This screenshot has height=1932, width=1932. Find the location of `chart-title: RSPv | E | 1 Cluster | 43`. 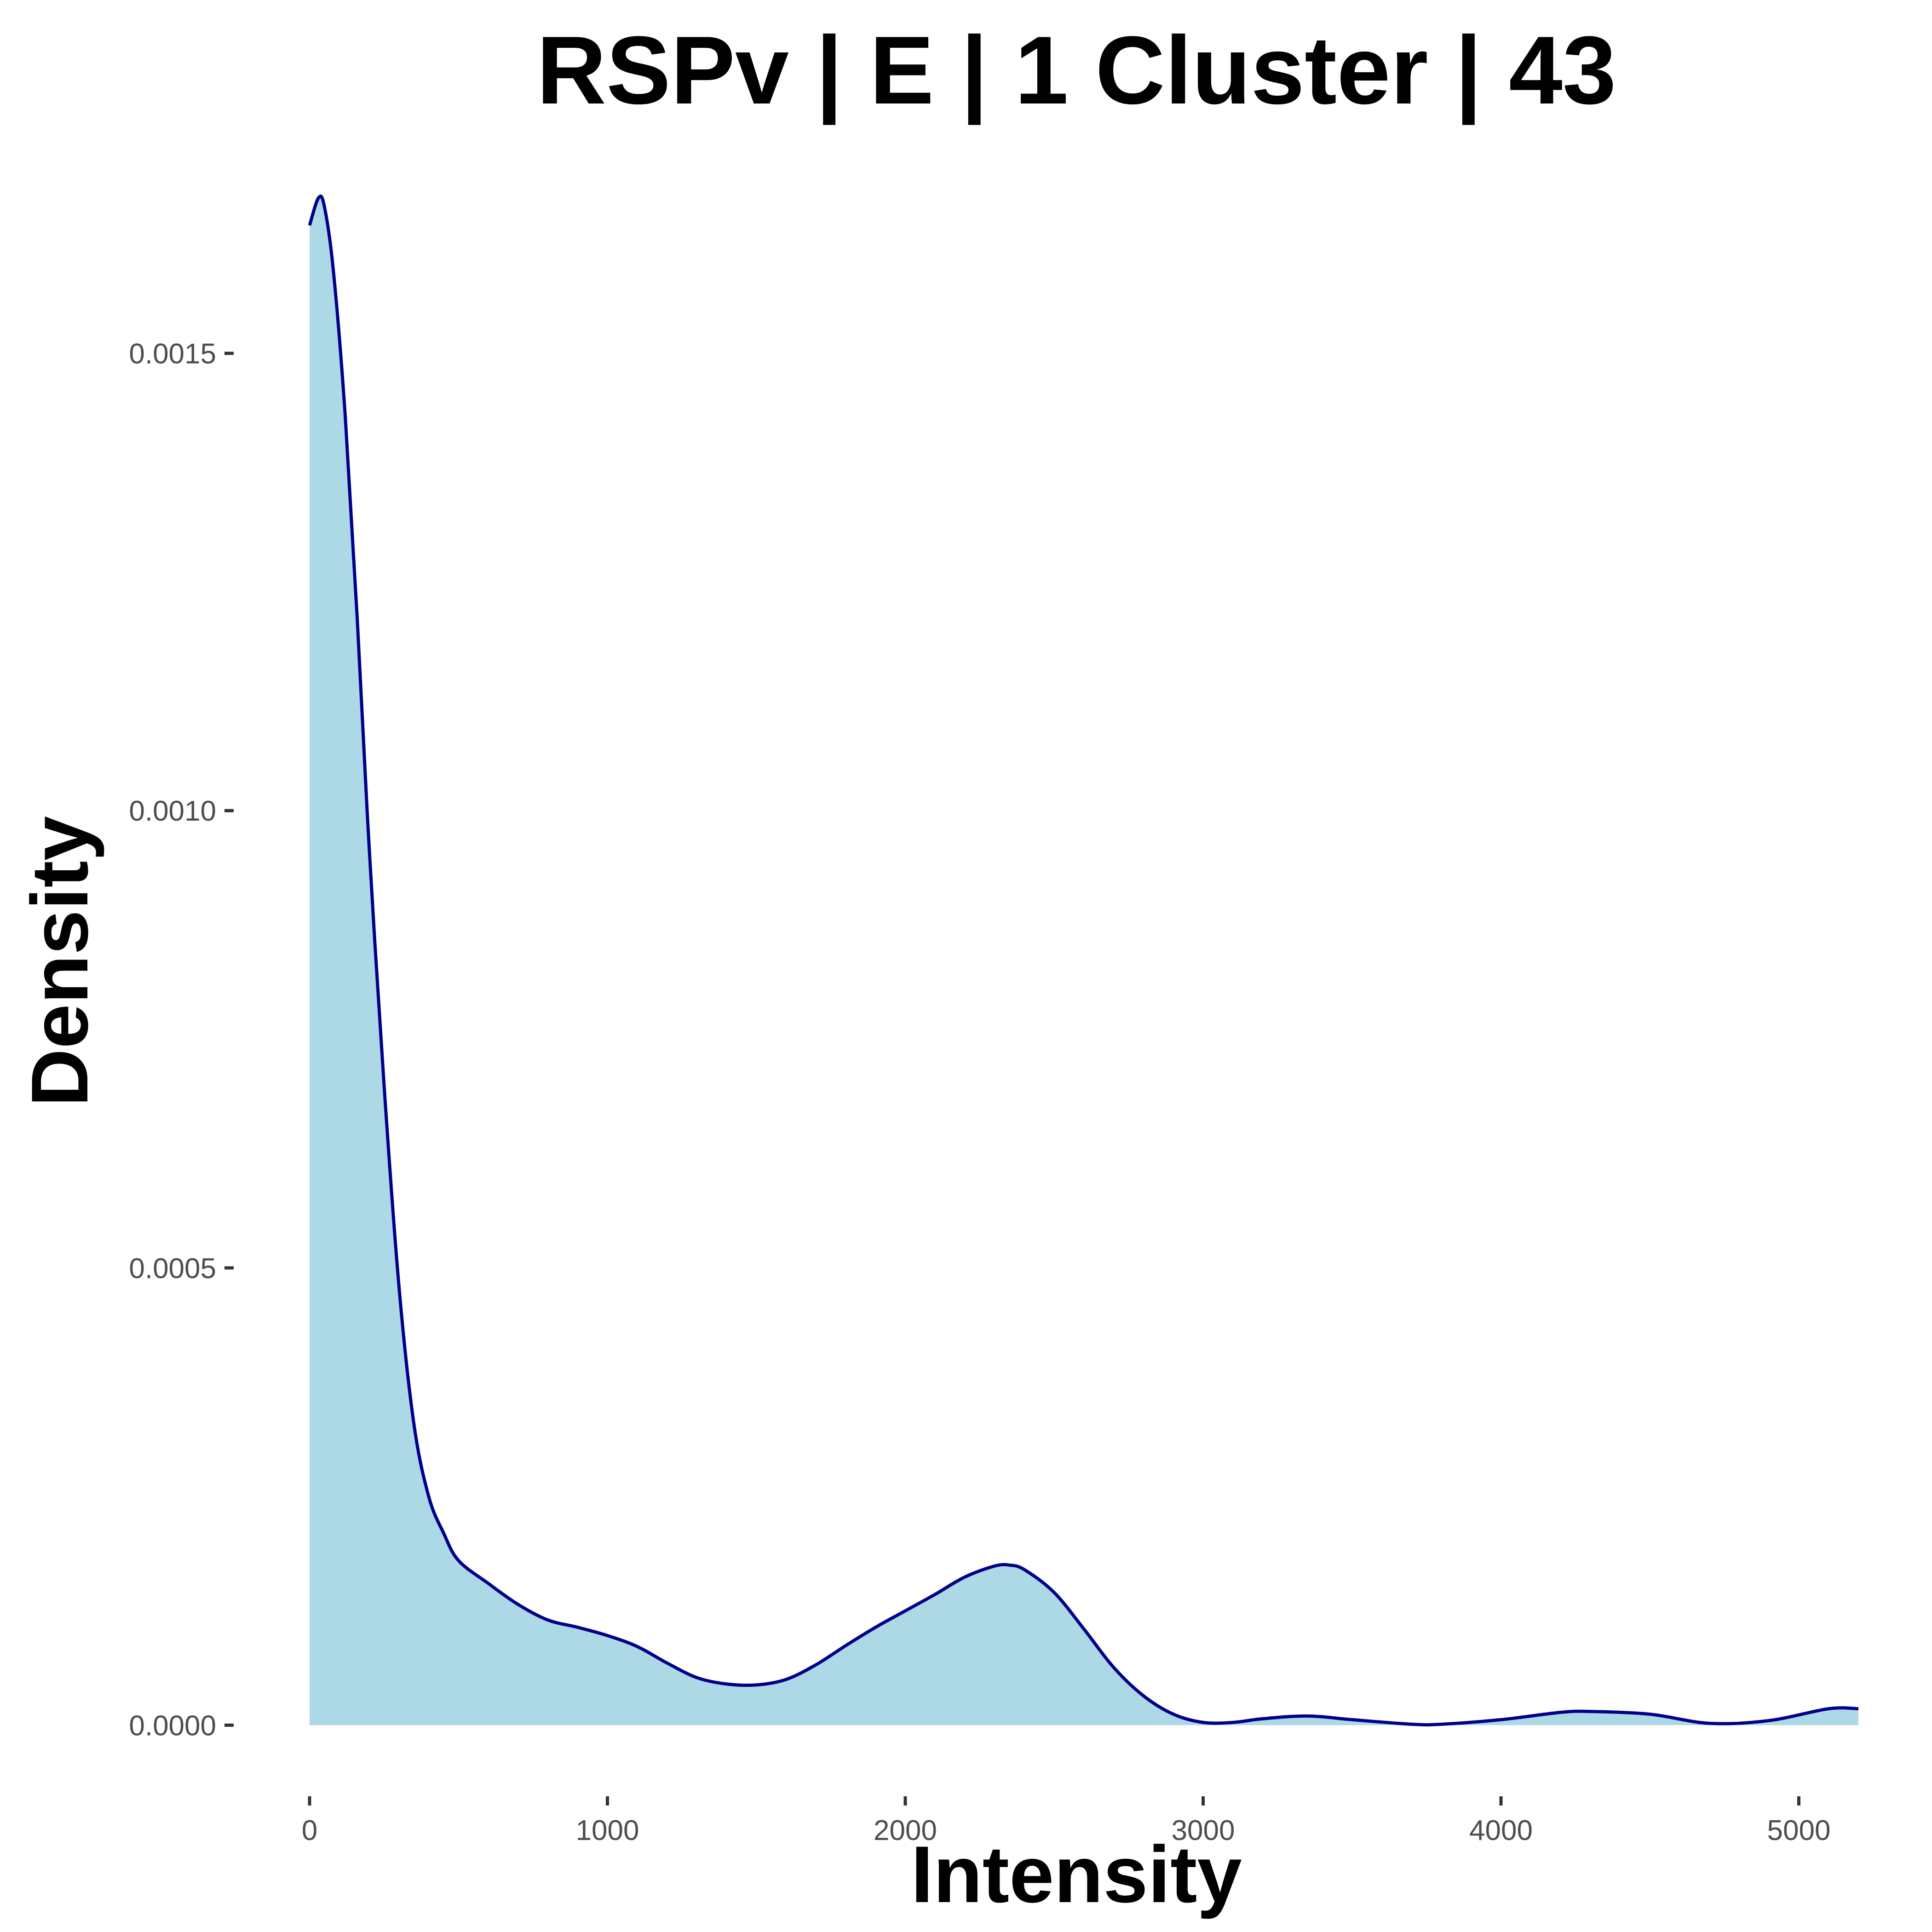

chart-title: RSPv | E | 1 Cluster | 43 is located at coordinates (1076, 70).